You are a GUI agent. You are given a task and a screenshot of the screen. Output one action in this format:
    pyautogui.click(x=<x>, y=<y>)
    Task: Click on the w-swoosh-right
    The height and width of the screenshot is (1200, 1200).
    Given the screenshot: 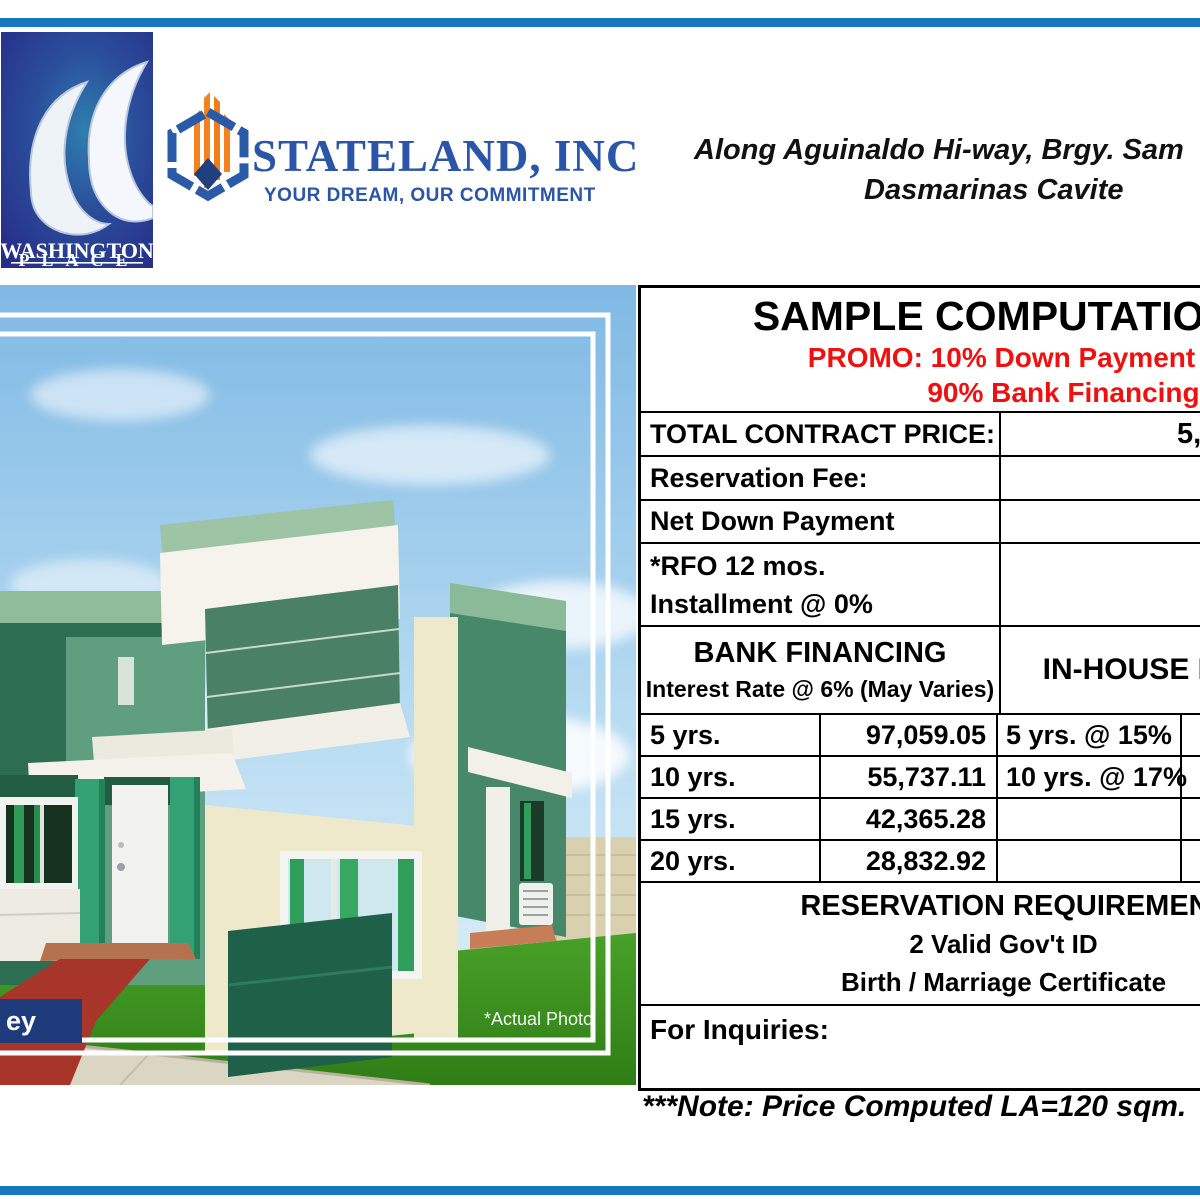 What is the action you would take?
    pyautogui.click(x=120, y=141)
    